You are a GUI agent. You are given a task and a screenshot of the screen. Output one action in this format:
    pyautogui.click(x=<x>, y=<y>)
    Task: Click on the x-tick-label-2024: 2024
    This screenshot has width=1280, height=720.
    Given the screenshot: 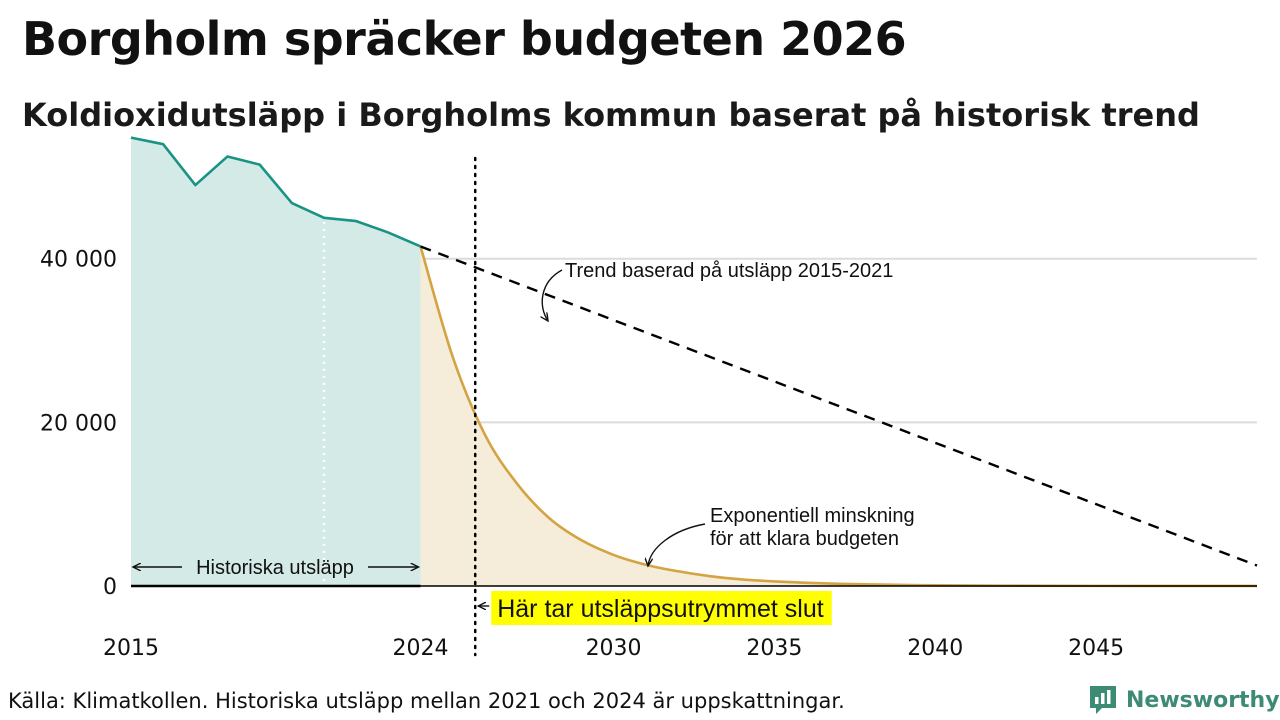 What is the action you would take?
    pyautogui.click(x=421, y=648)
    